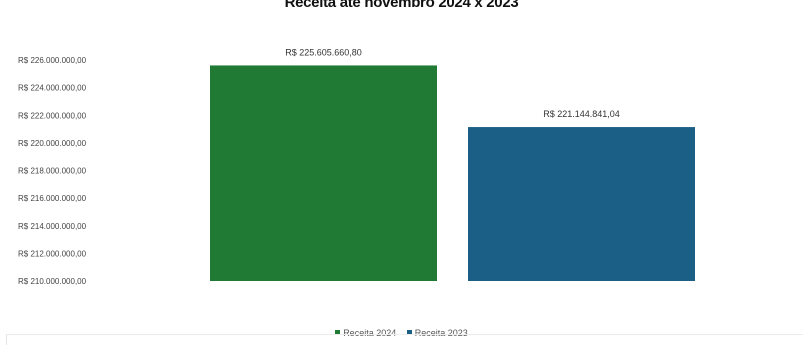  What do you see at coordinates (52, 198) in the screenshot?
I see `y-tick-label: R$ 216.000.000,00` at bounding box center [52, 198].